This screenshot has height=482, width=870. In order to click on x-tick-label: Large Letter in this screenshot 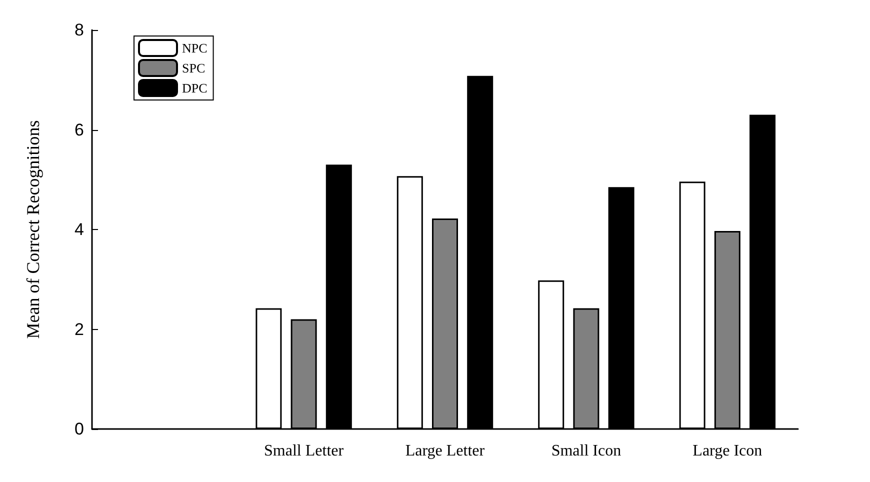, I will do `click(445, 451)`.